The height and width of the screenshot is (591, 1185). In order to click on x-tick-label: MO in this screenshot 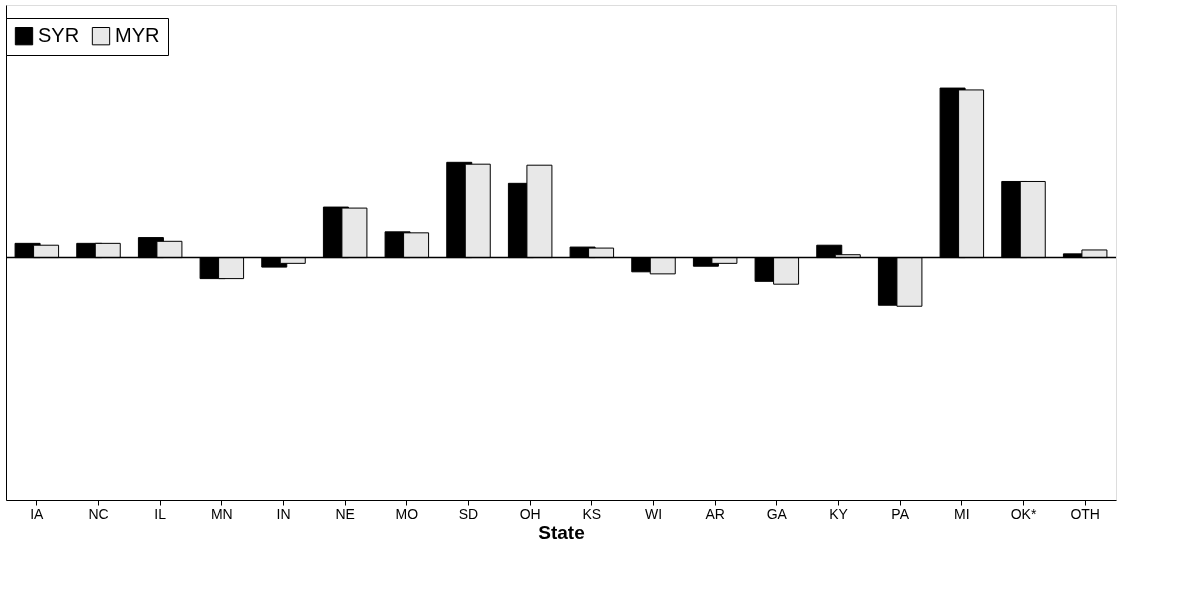, I will do `click(407, 513)`.